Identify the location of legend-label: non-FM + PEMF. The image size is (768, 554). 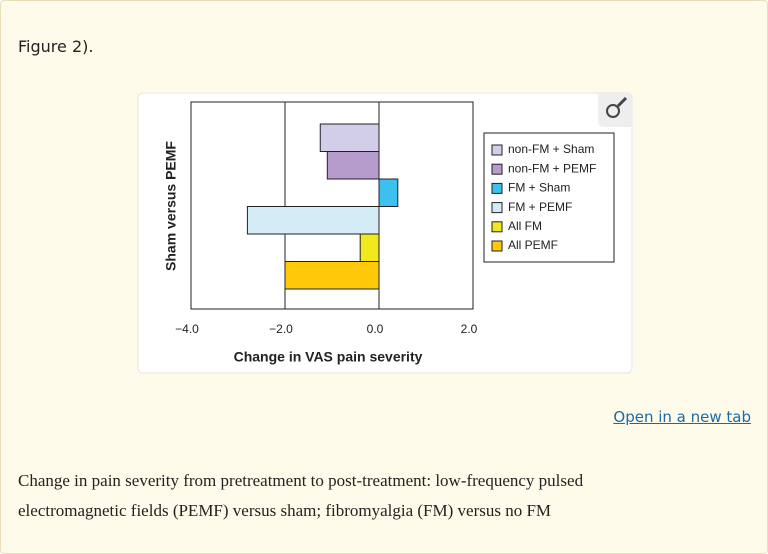
(552, 168).